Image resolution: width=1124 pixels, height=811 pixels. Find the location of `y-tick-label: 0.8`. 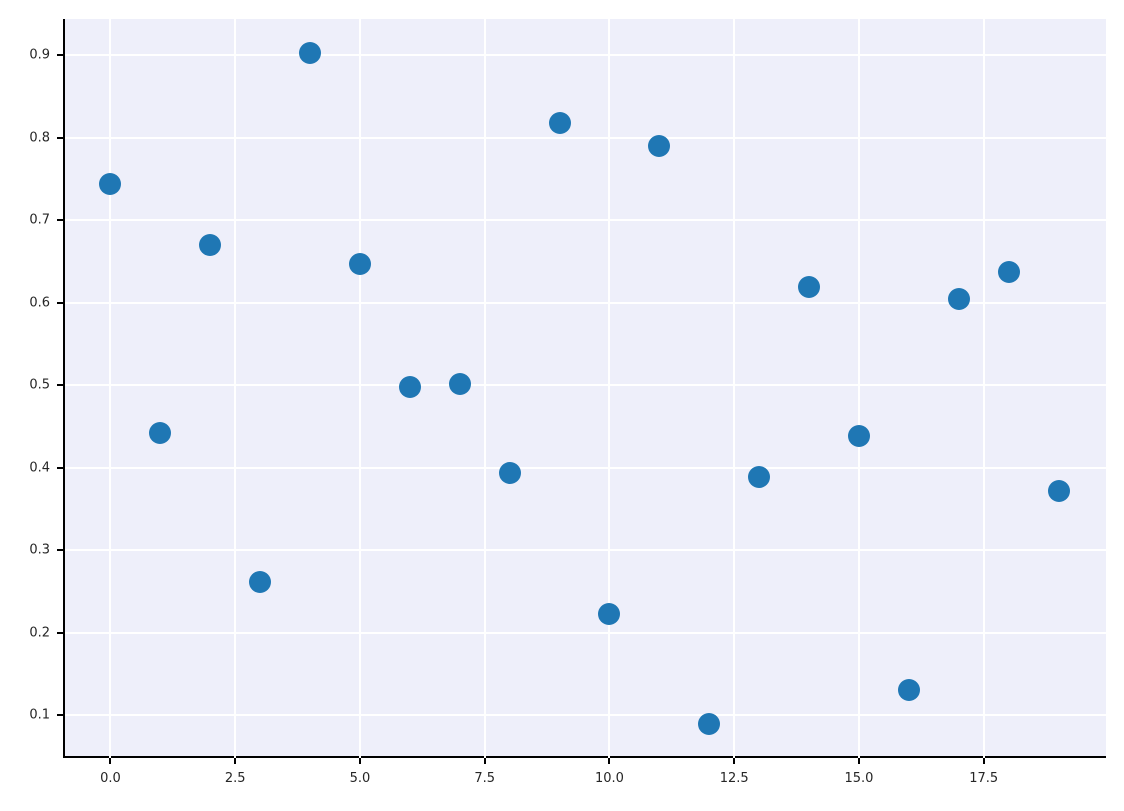

y-tick-label: 0.8 is located at coordinates (39, 138).